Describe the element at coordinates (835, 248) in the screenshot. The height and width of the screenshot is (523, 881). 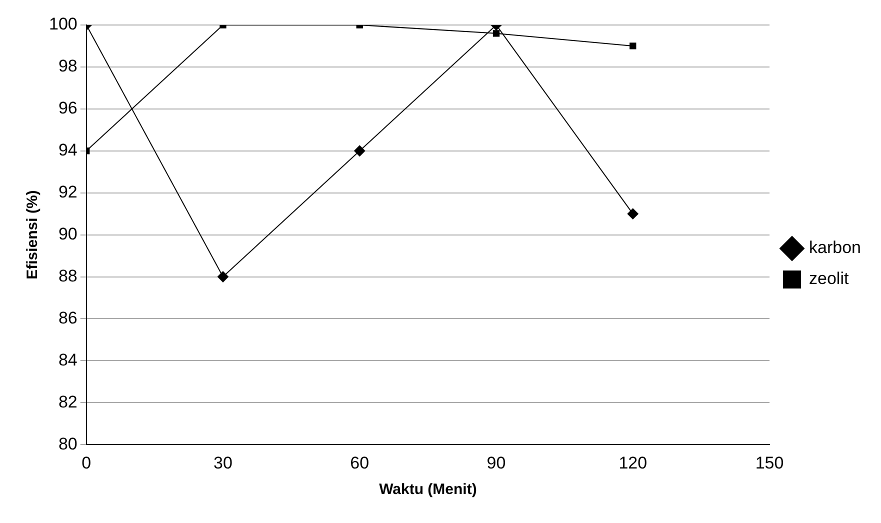
I see `legend-label: karbon` at that location.